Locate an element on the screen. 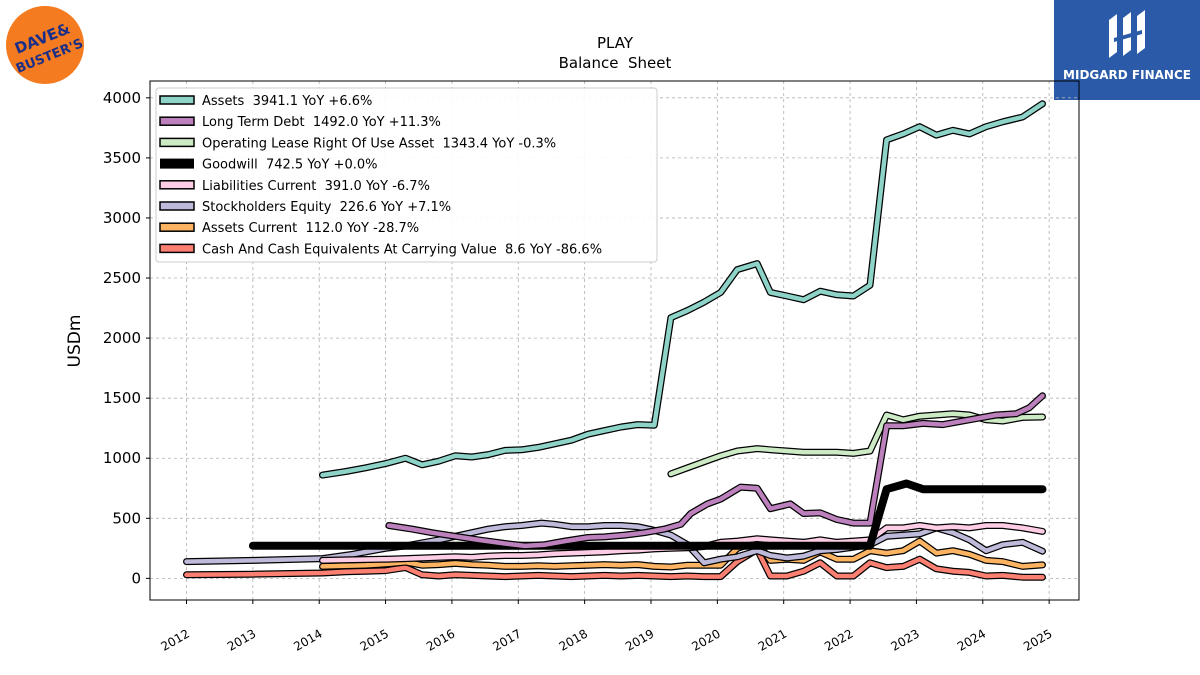 Image resolution: width=1200 pixels, height=675 pixels. y-tick-label: 3500 is located at coordinates (122, 158).